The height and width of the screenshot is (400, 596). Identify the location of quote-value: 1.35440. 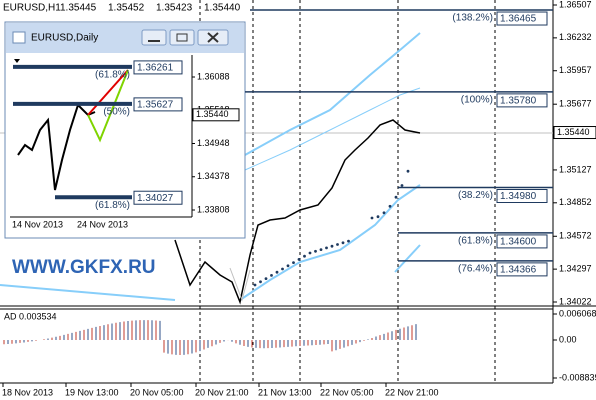
(222, 8).